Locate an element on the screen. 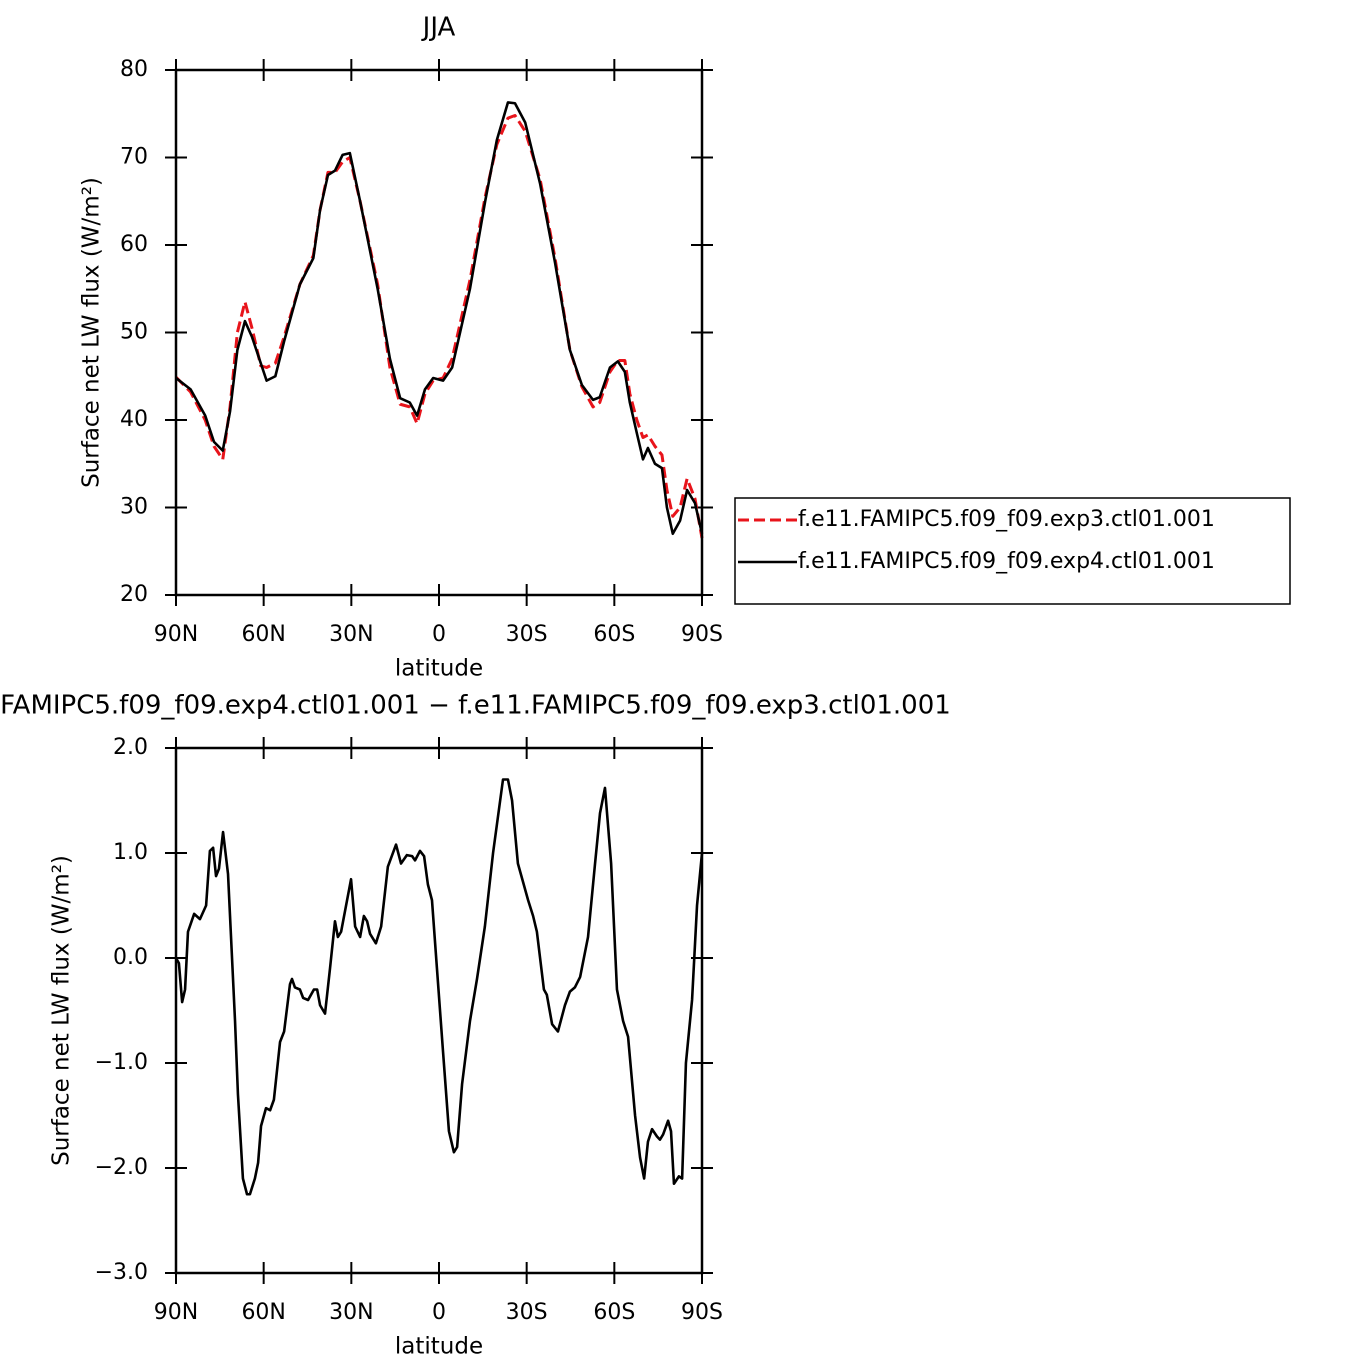  y-tick-label: 30 is located at coordinates (134, 507).